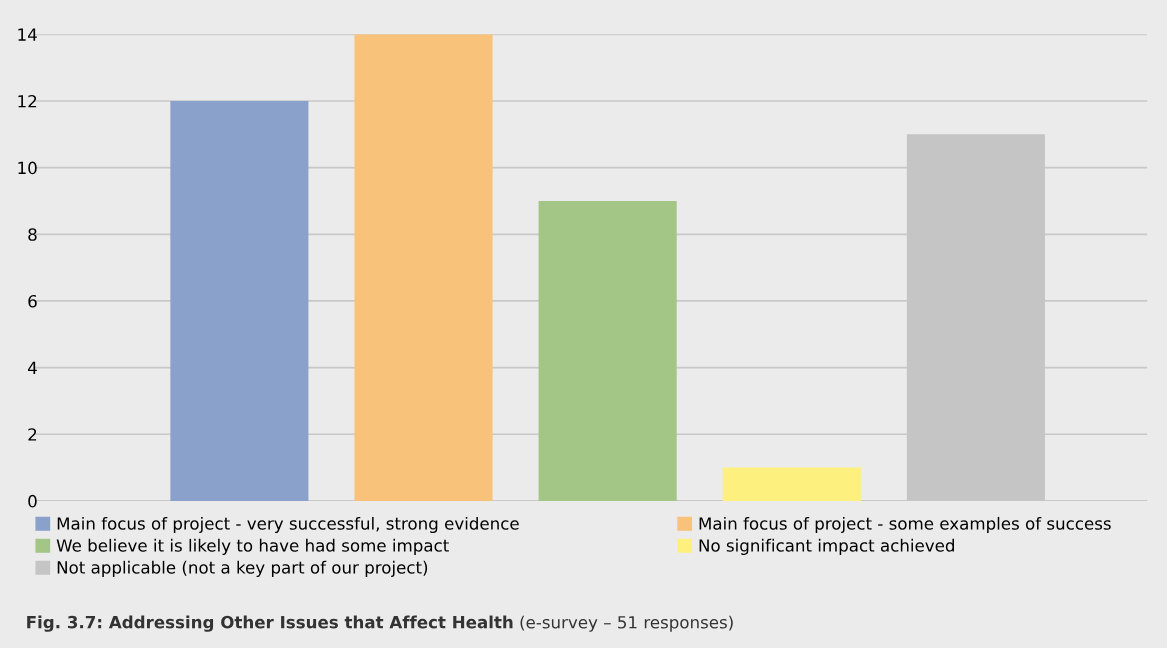 The width and height of the screenshot is (1167, 648). Describe the element at coordinates (626, 623) in the screenshot. I see `text: (e-survey – 51 responses)` at that location.